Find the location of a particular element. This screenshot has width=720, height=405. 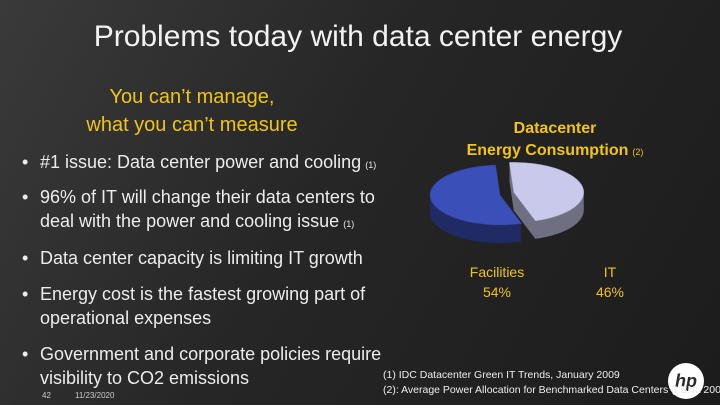

pie-label: Facilities 54% is located at coordinates (497, 282).